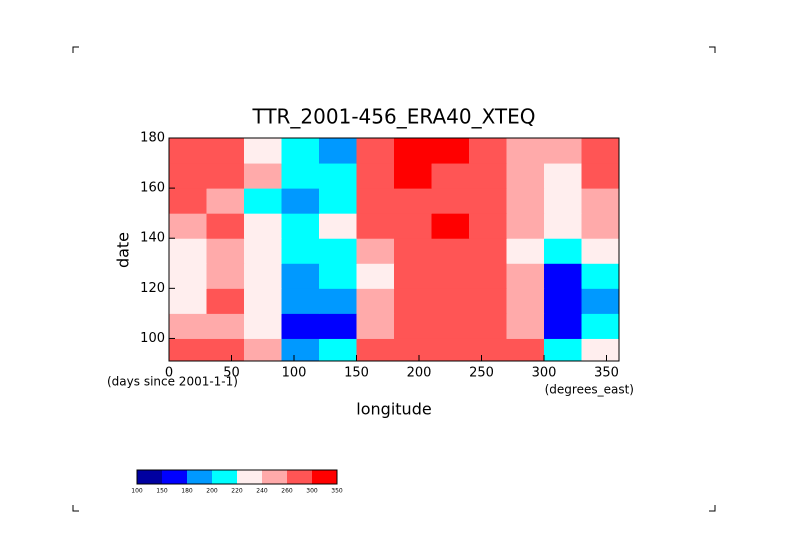  Describe the element at coordinates (123, 250) in the screenshot. I see `y-axis-label: date` at that location.